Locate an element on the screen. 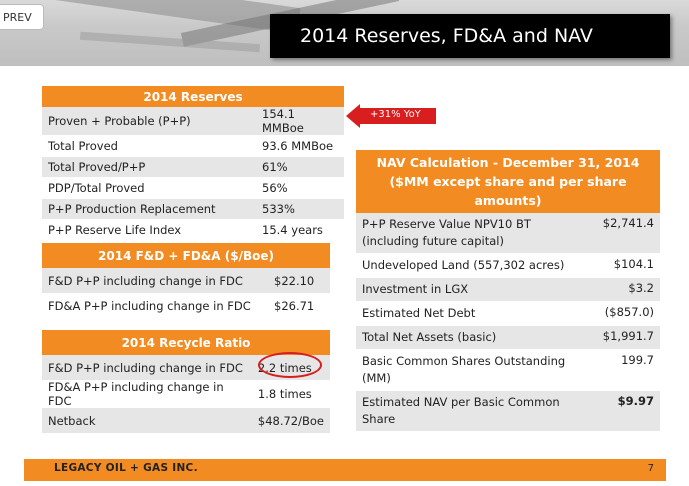 This screenshot has width=689, height=486. yoy-callout: +31% YoY is located at coordinates (392, 116).